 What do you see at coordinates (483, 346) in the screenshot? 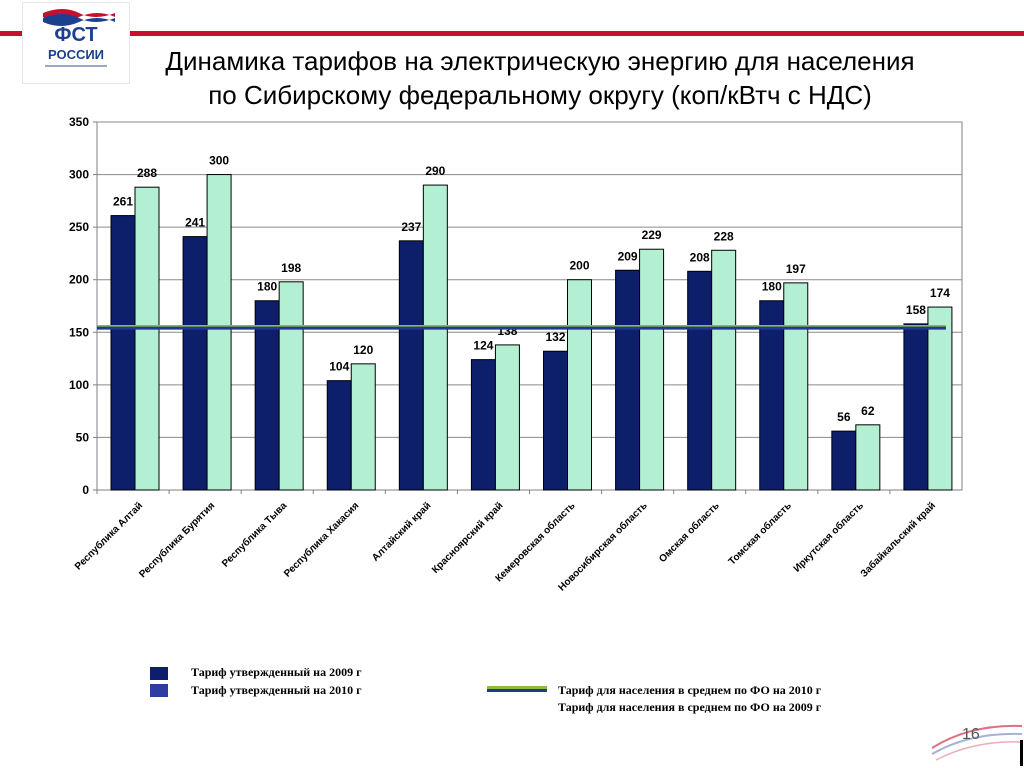
I see `data-label-2009: 124` at bounding box center [483, 346].